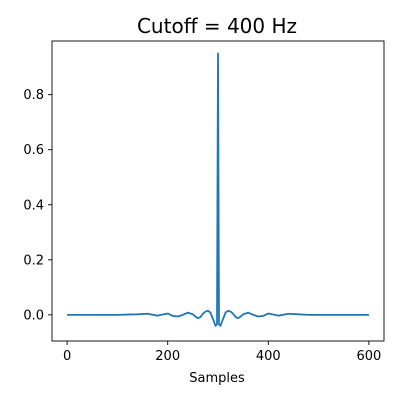  Describe the element at coordinates (33, 205) in the screenshot. I see `y-tick-label-0.4: 0.4` at that location.